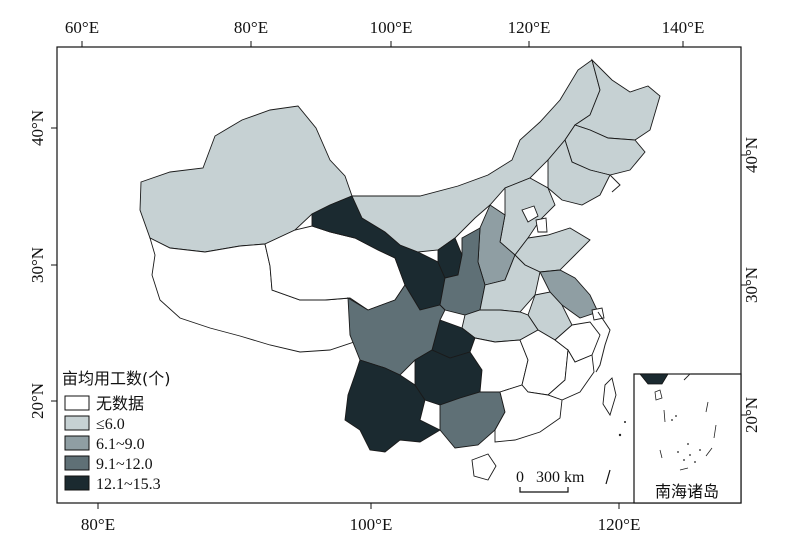 This screenshot has height=539, width=802. What do you see at coordinates (529, 27) in the screenshot?
I see `top-tick-label: 120°E` at bounding box center [529, 27].